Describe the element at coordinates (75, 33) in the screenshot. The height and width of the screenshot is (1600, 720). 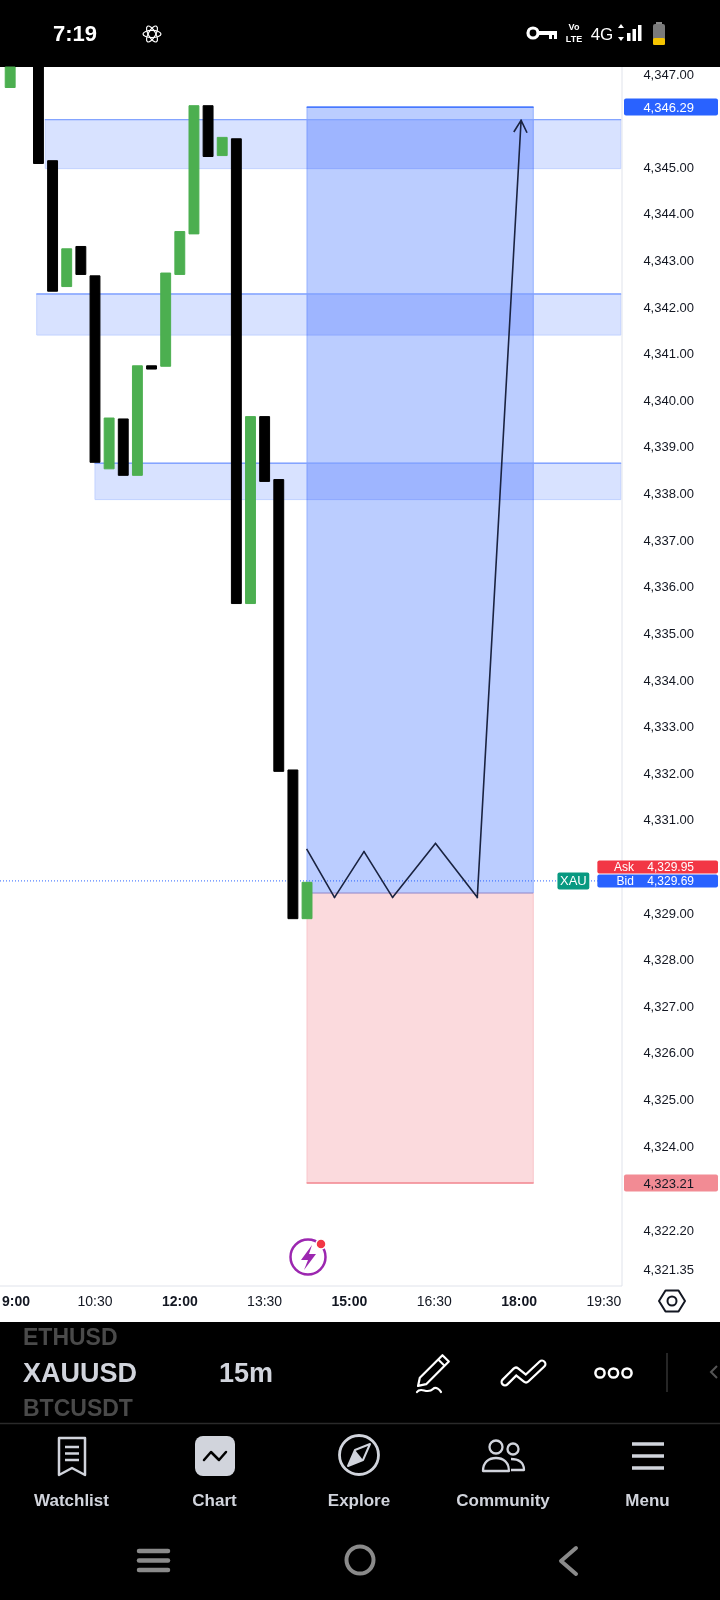
I see `text: 7:19` at that location.